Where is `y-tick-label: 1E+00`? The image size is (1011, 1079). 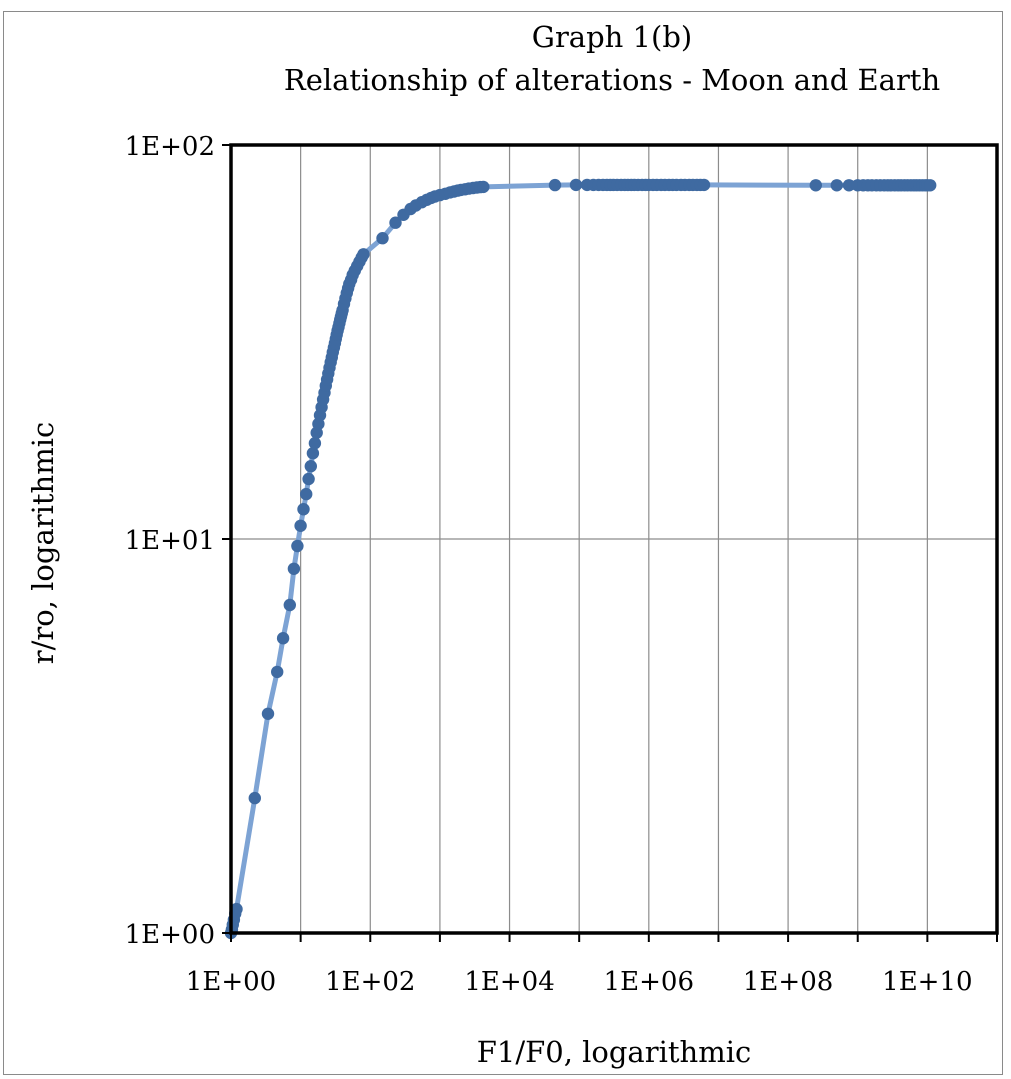
y-tick-label: 1E+00 is located at coordinates (170, 935).